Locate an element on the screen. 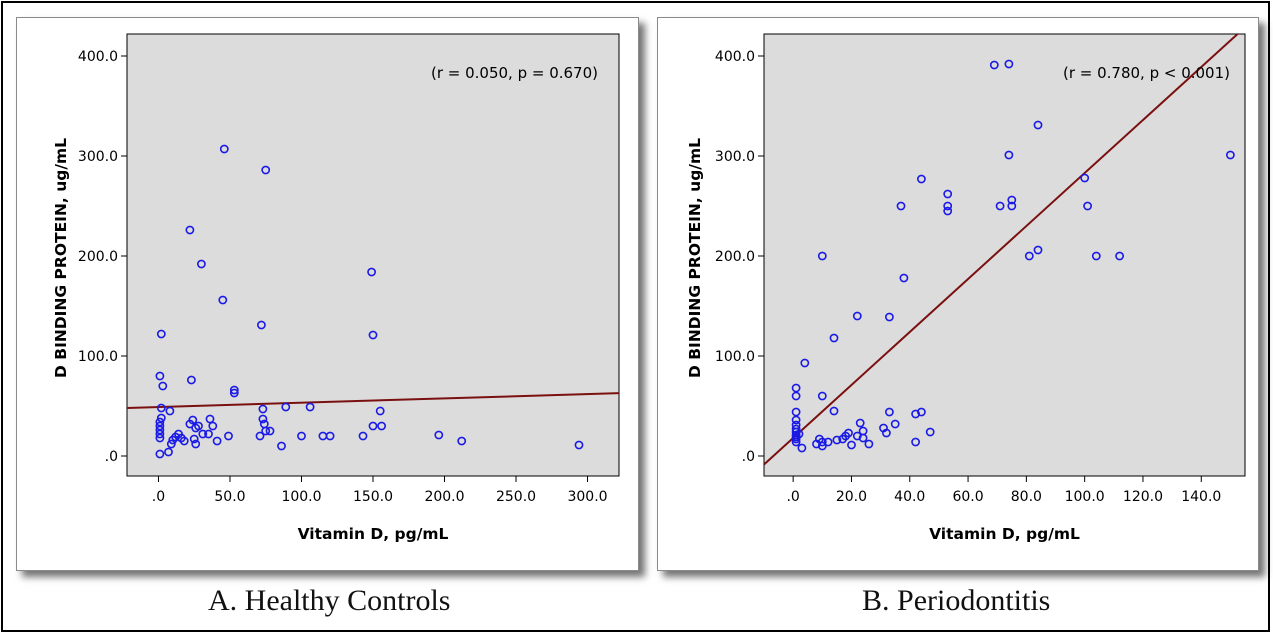  panel-a-y-axis-label: D BINDING PROTEIN, ug/mL is located at coordinates (61, 258).